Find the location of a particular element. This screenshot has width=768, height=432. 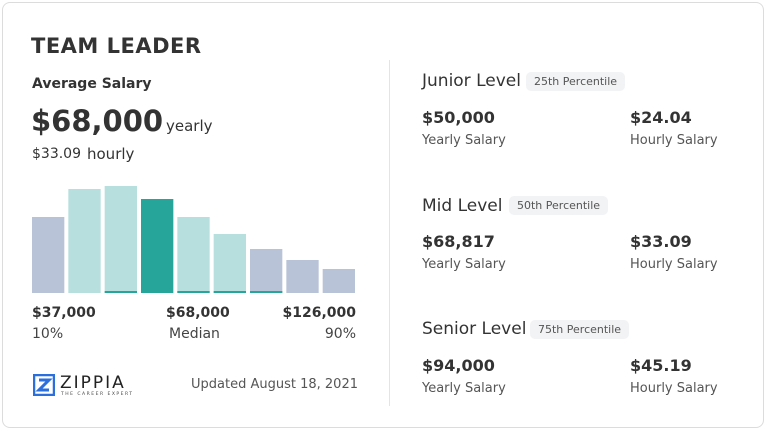

axis-high-value: $126,000 is located at coordinates (319, 313).